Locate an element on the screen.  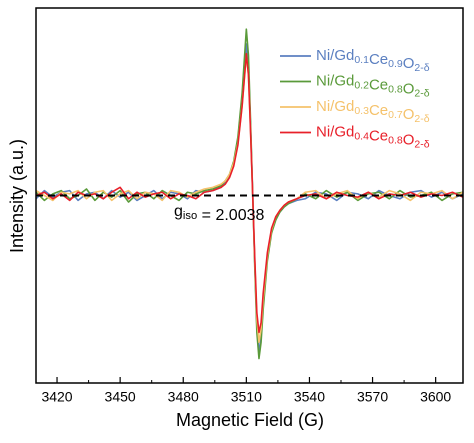
x-tick-label: 3480 is located at coordinates (183, 397).